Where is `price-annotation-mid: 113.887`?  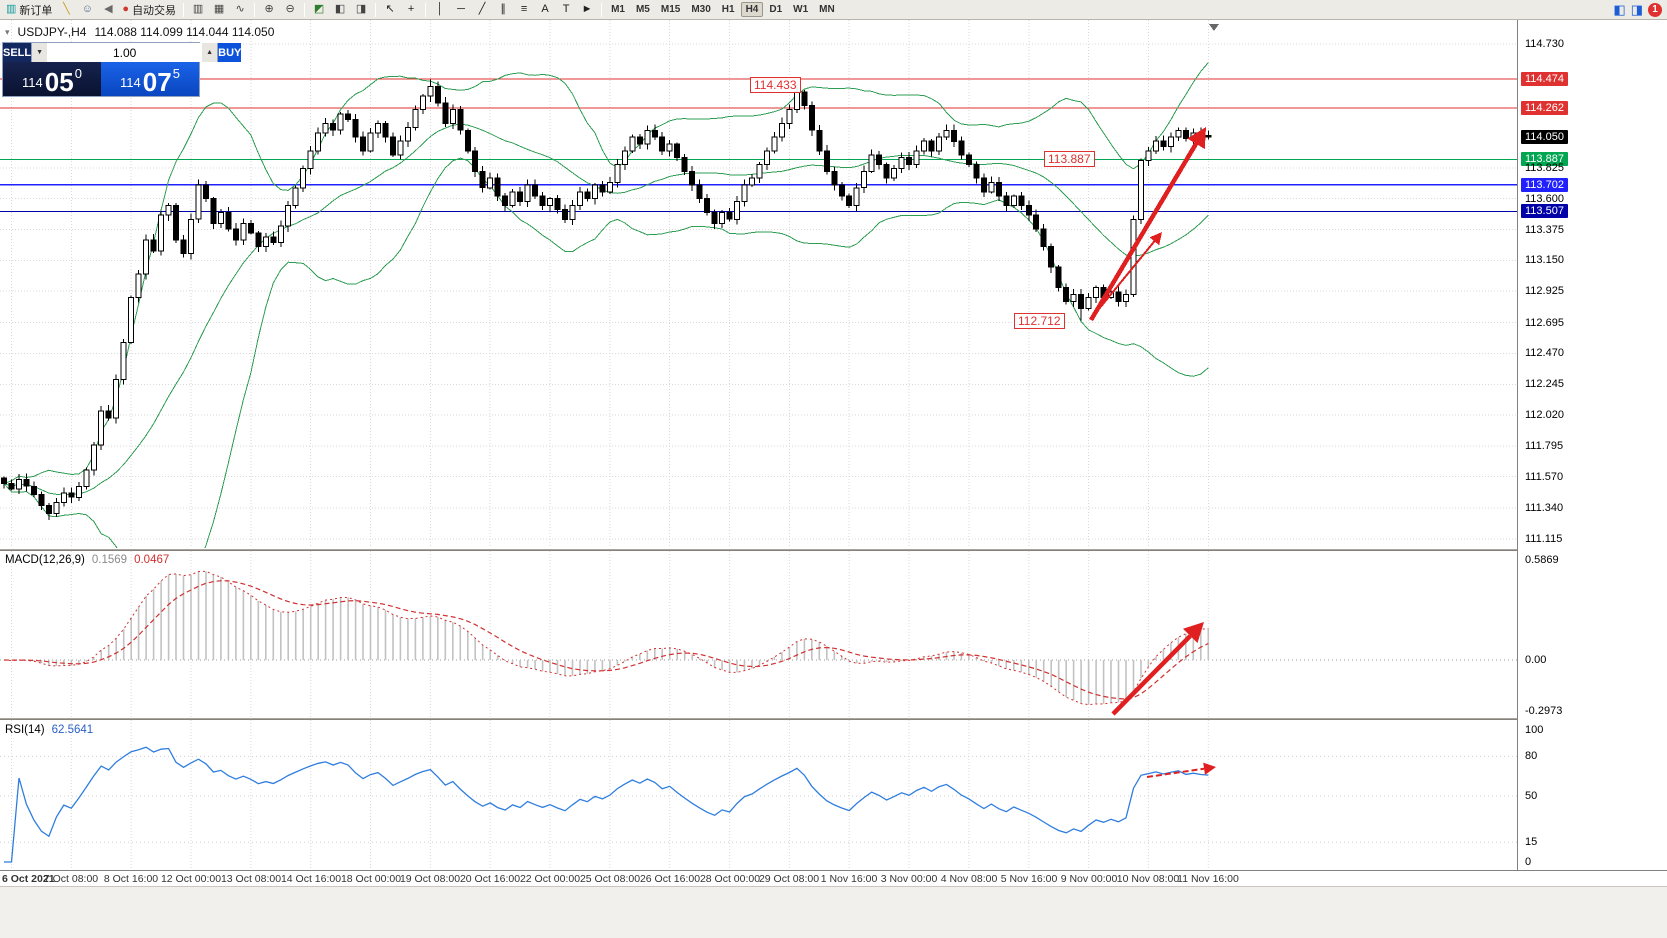 price-annotation-mid: 113.887 is located at coordinates (1069, 159).